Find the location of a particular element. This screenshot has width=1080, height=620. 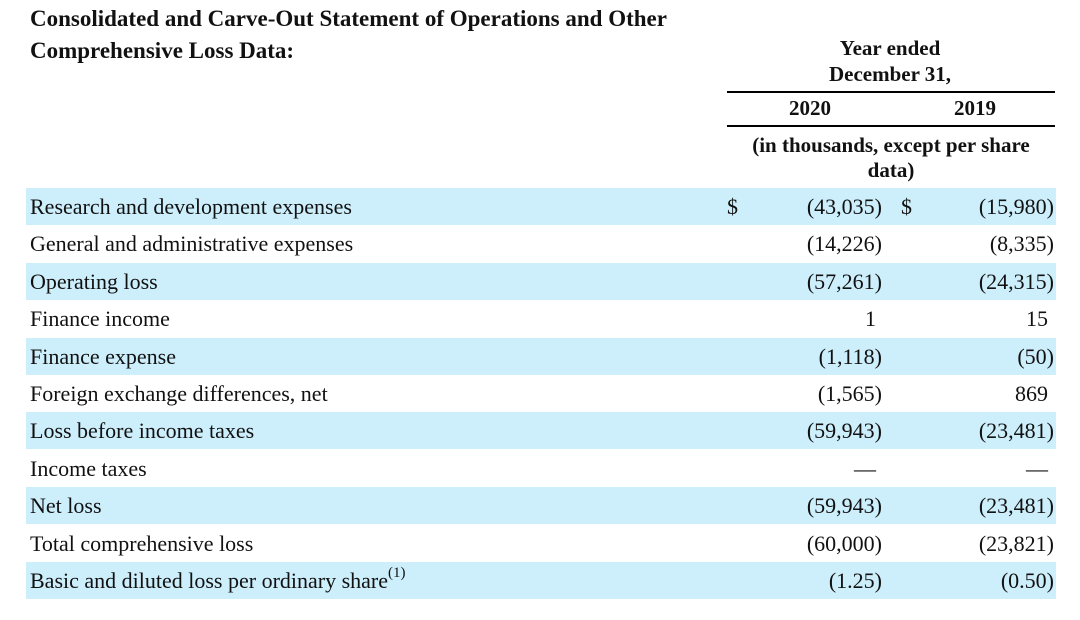

year-2019-header: 2019 is located at coordinates (975, 108).